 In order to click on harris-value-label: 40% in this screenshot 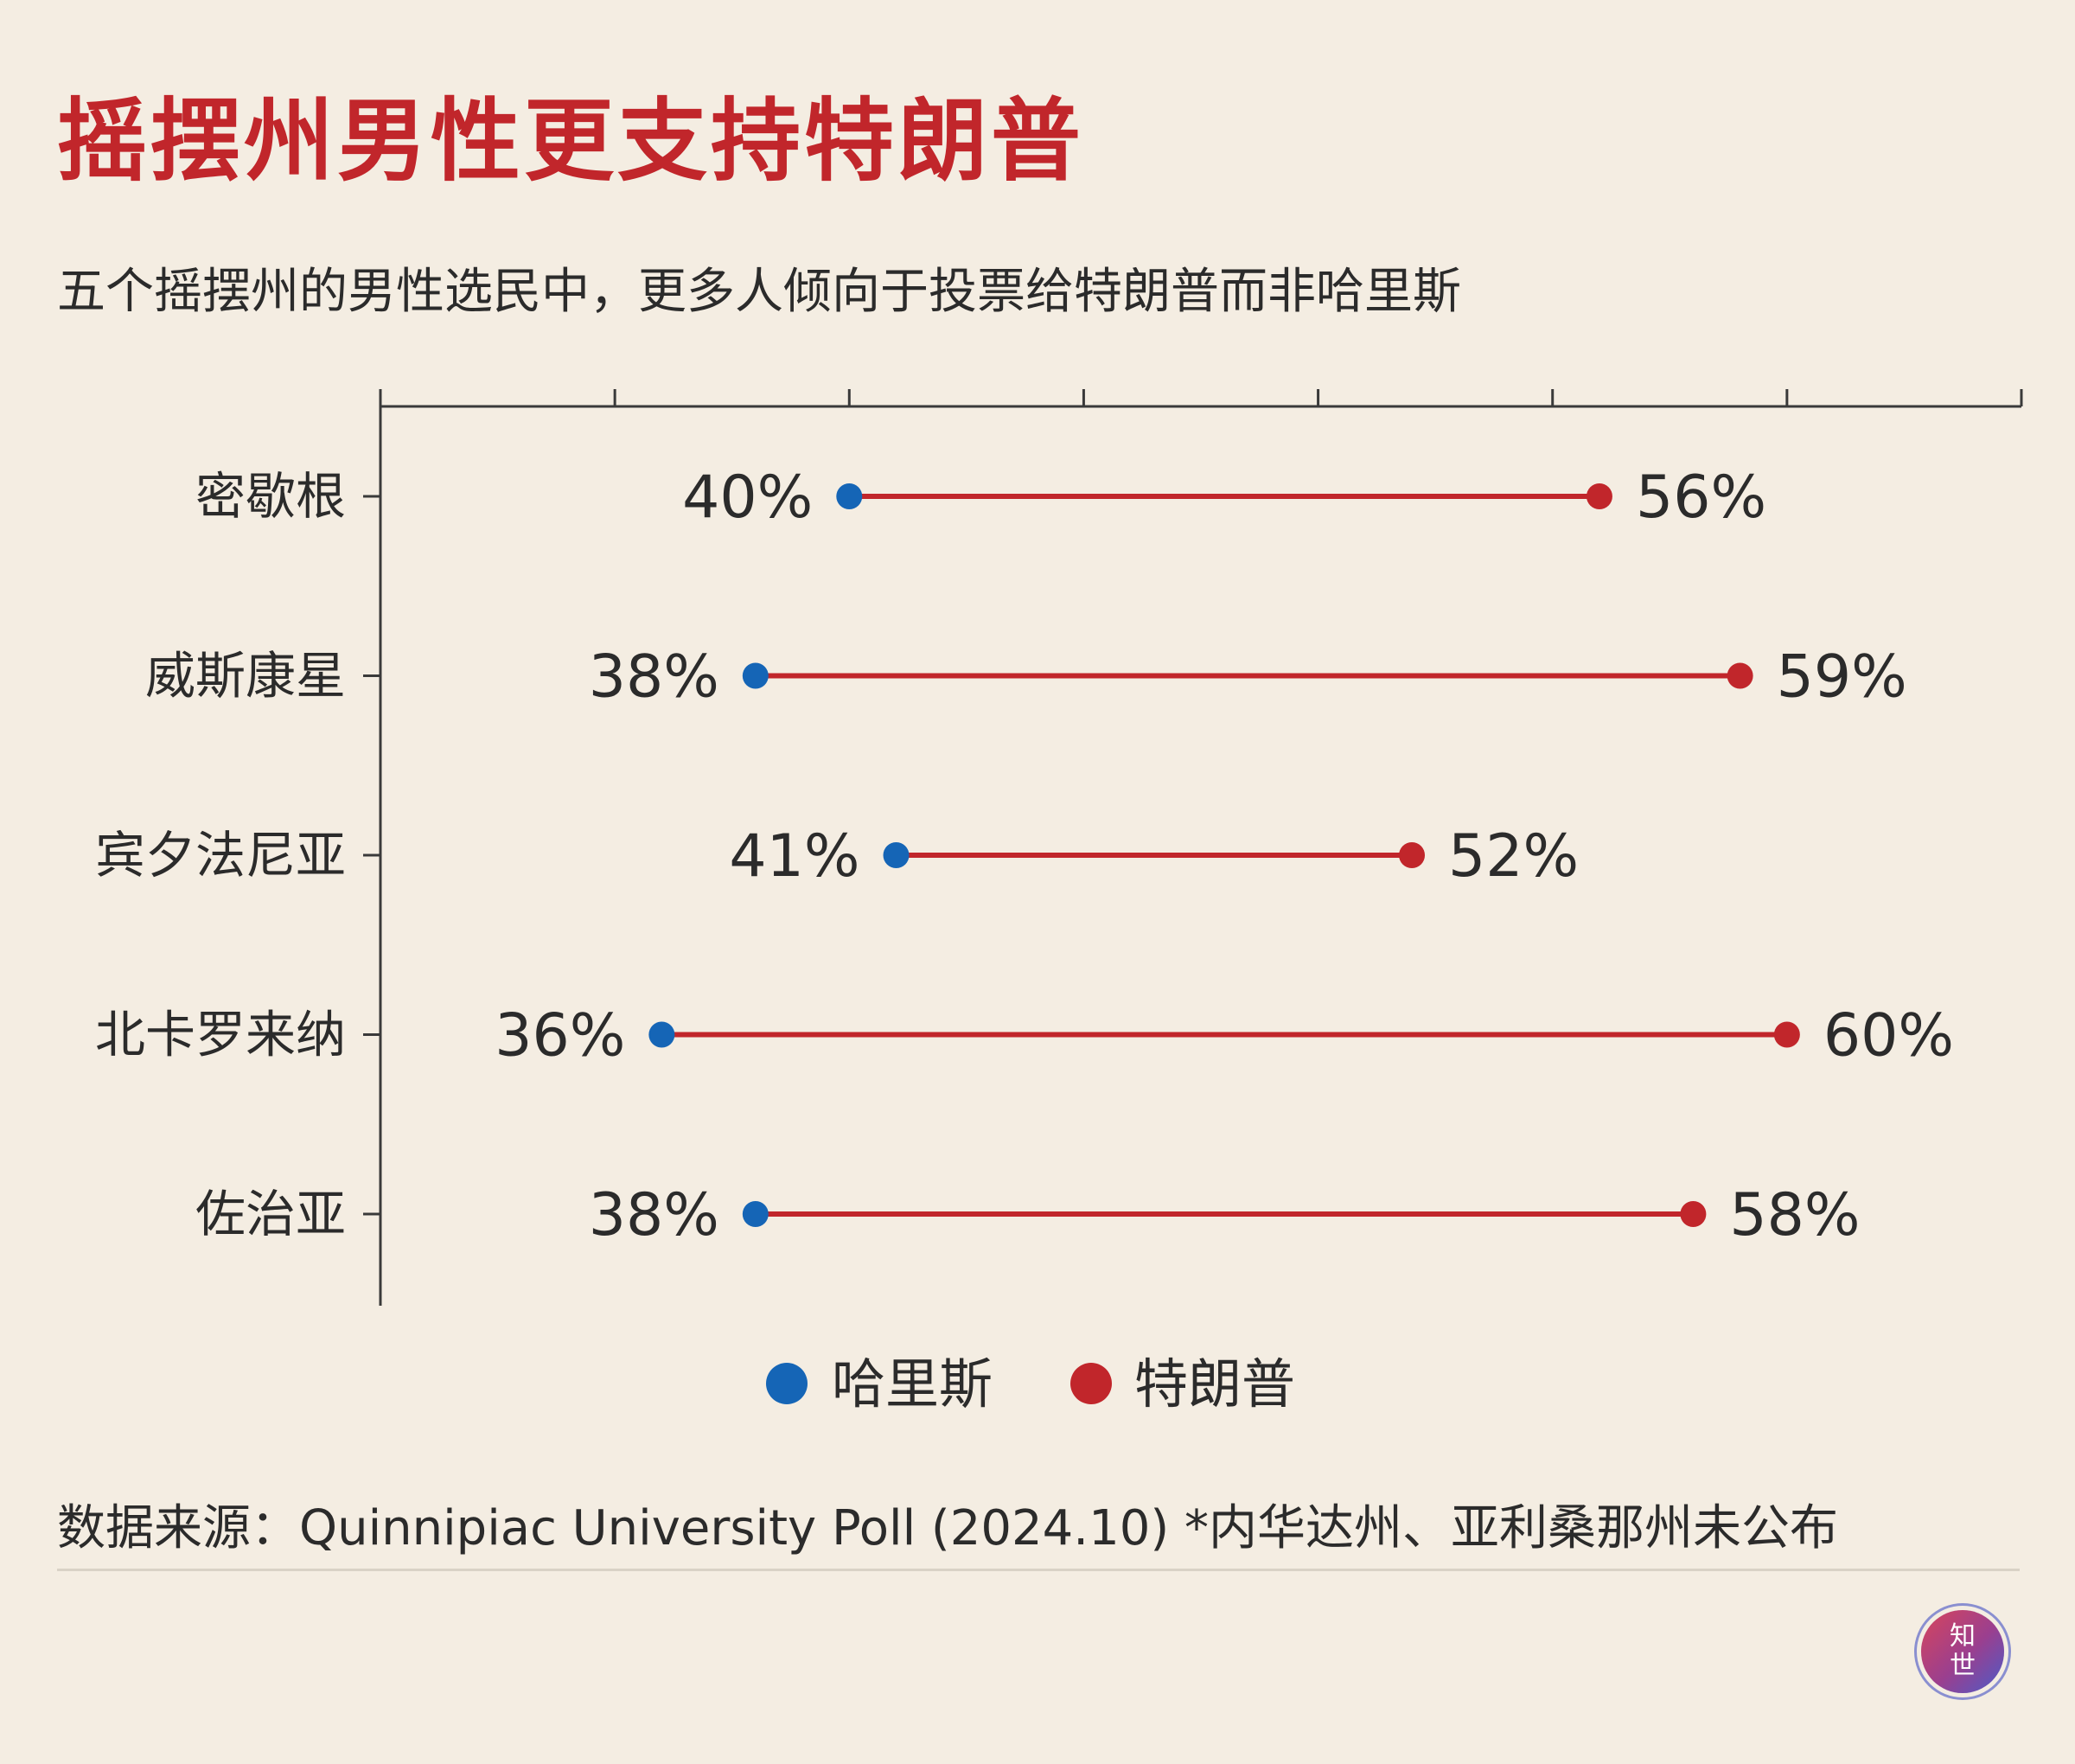, I will do `click(747, 497)`.